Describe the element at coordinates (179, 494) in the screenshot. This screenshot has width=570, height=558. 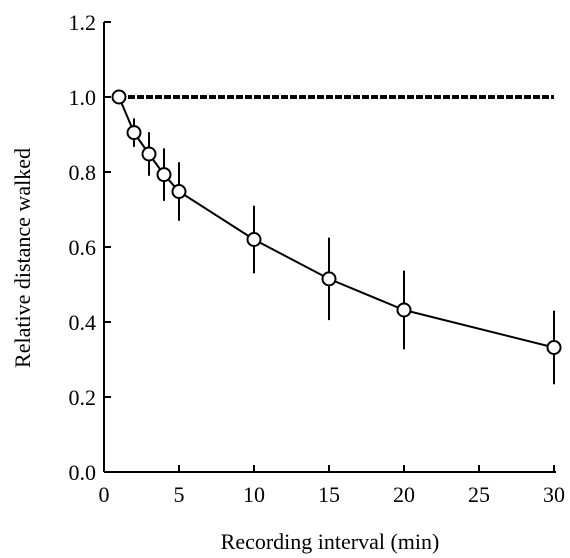
I see `x-tick-label: 5` at that location.